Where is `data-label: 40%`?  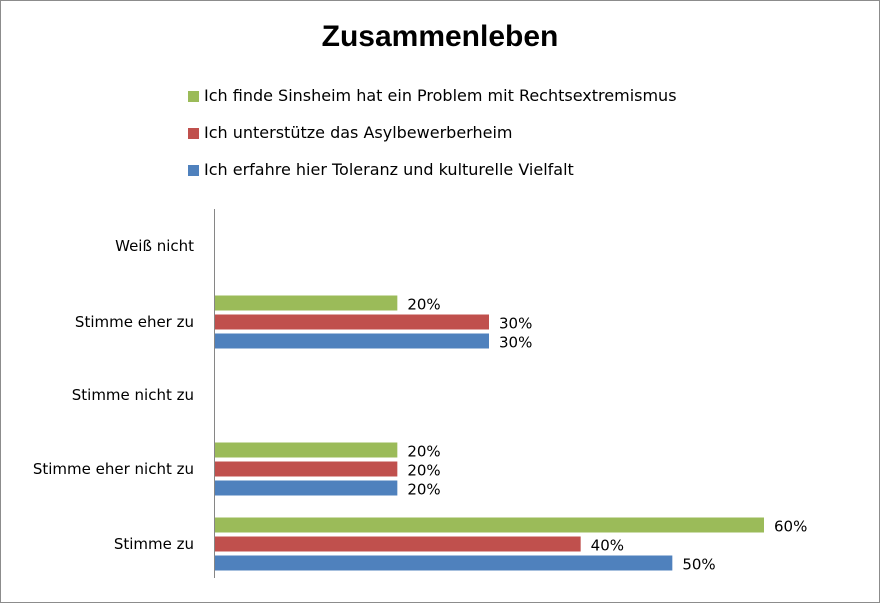 data-label: 40% is located at coordinates (607, 546).